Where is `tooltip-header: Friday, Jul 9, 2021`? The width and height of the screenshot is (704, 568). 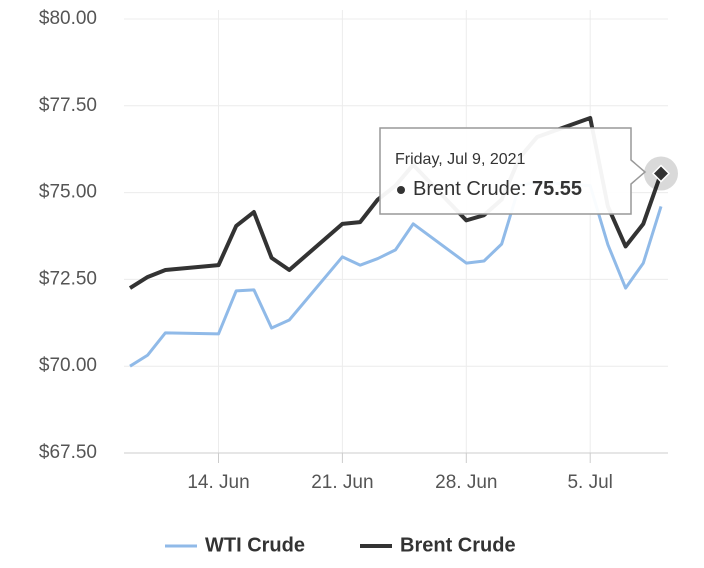 tooltip-header: Friday, Jul 9, 2021 is located at coordinates (460, 159).